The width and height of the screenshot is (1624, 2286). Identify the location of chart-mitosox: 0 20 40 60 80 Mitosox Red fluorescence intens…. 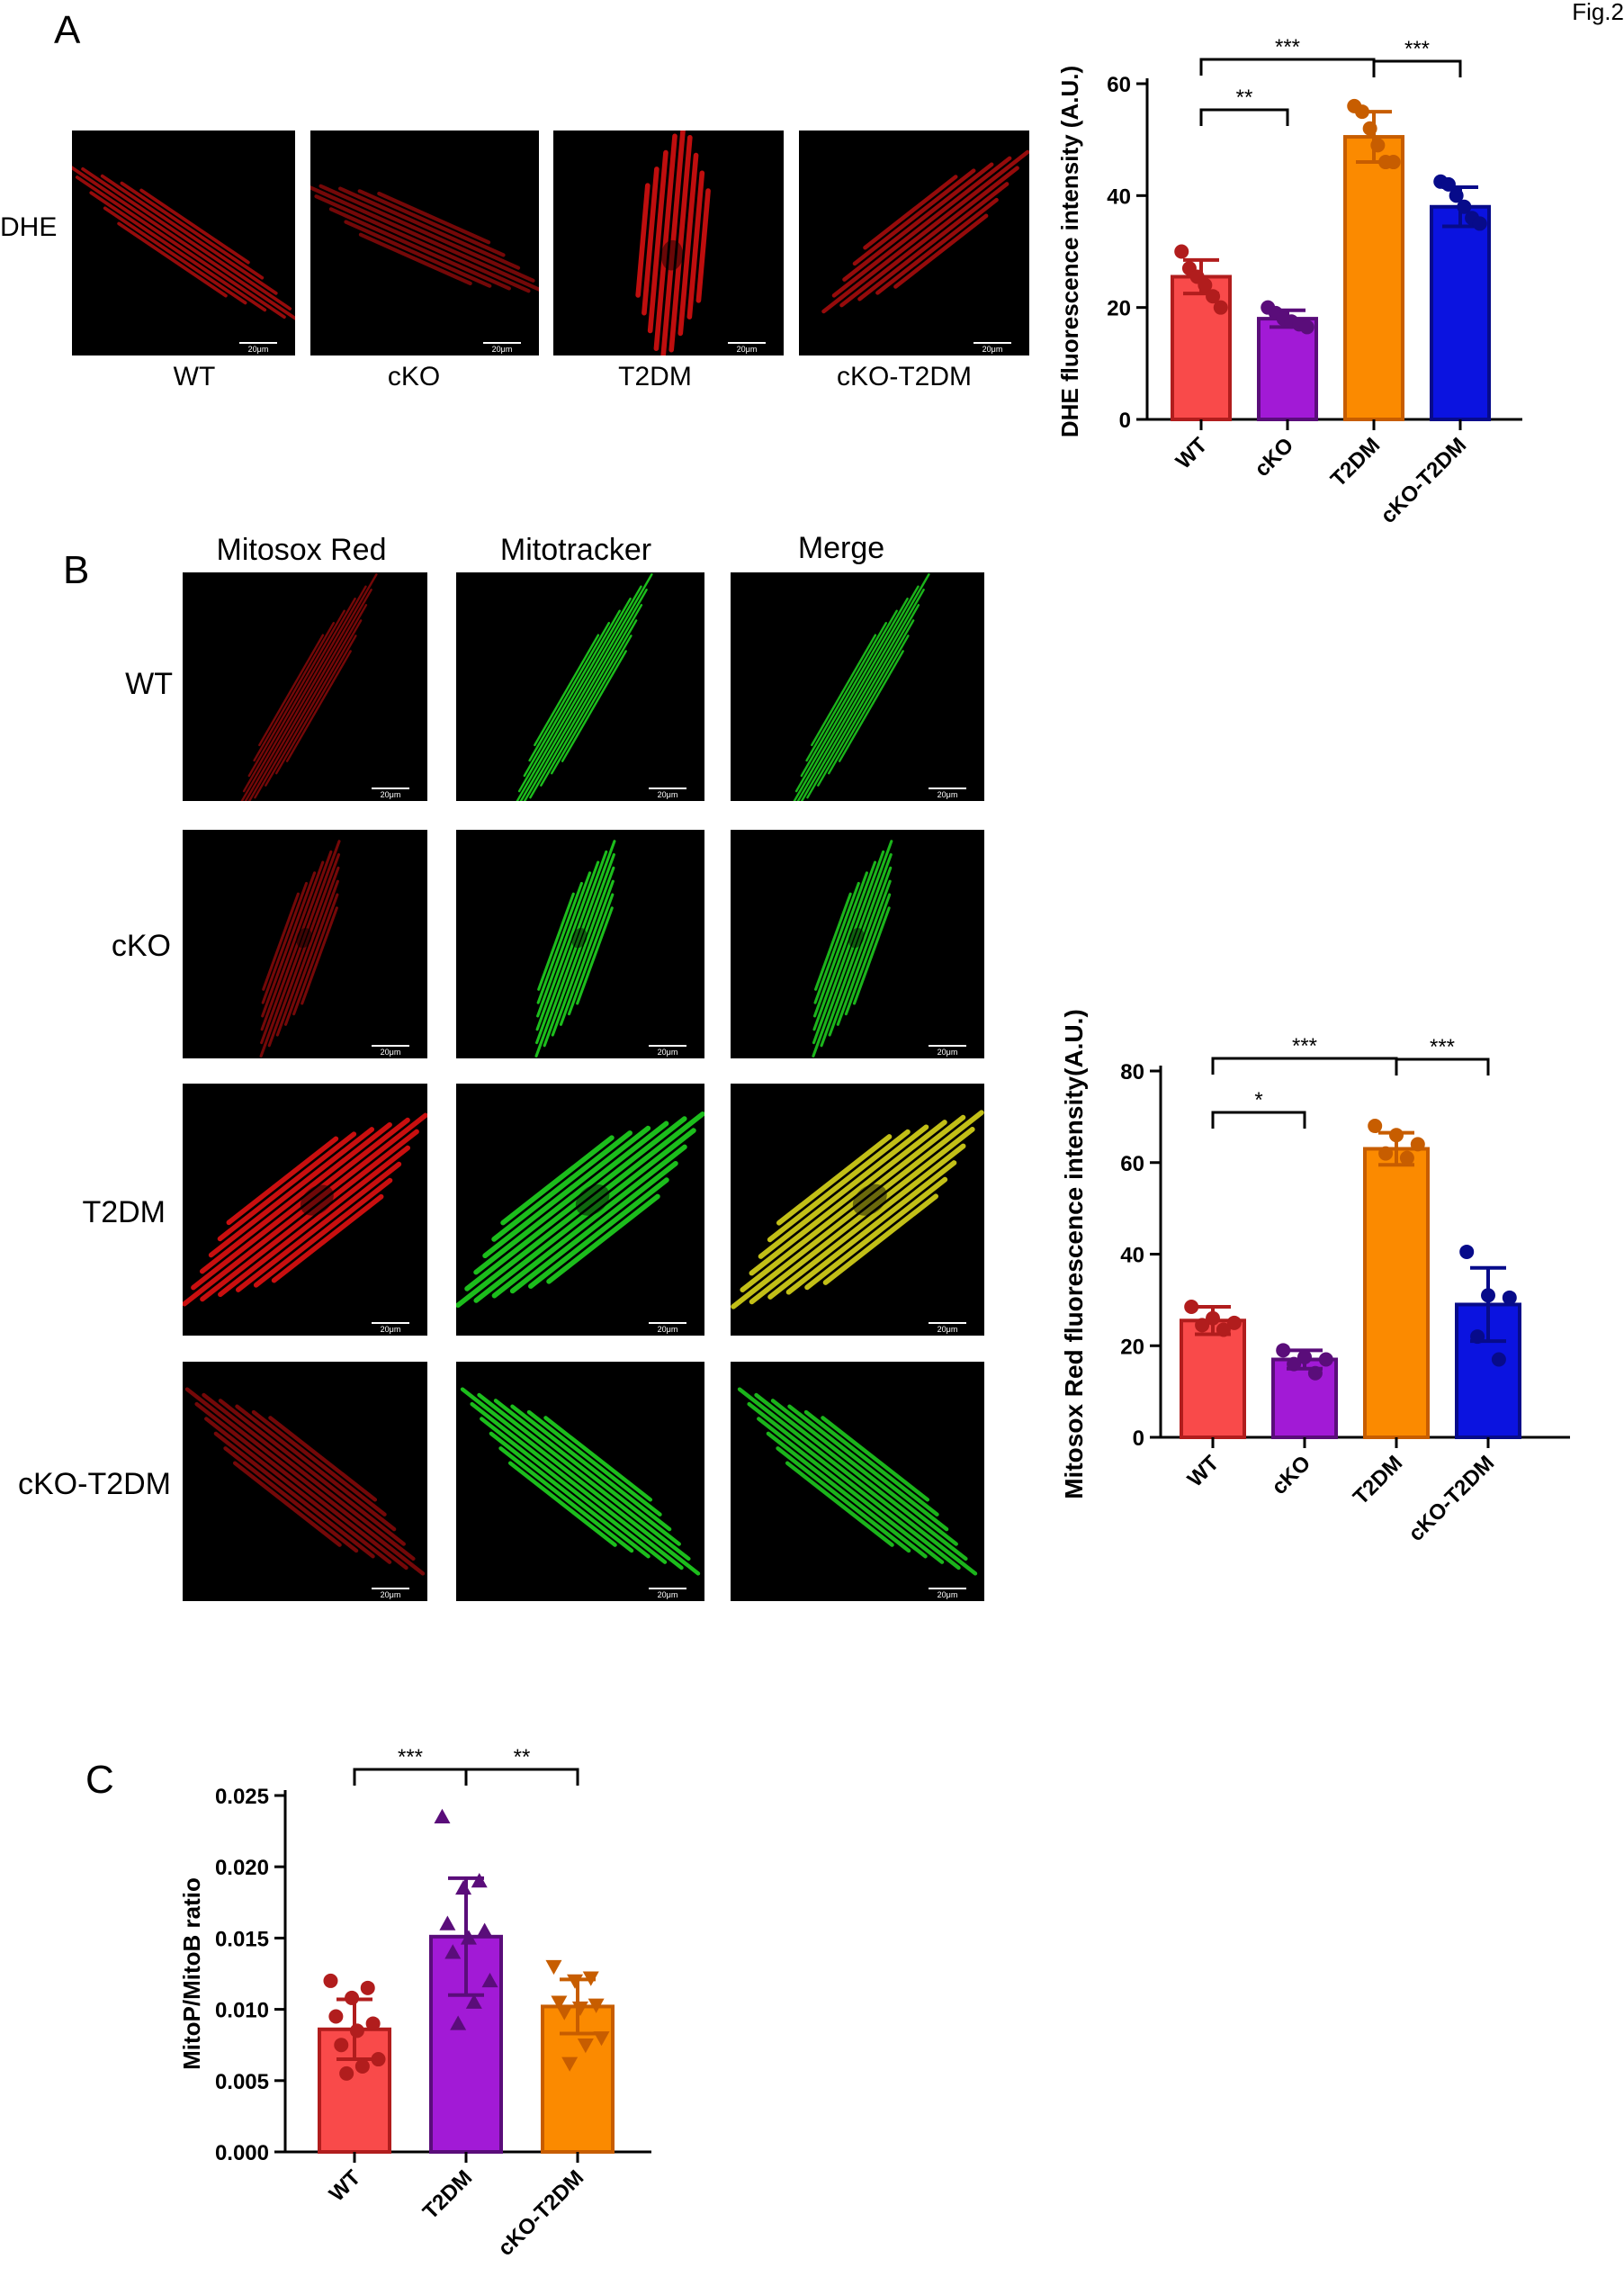
(1315, 1278).